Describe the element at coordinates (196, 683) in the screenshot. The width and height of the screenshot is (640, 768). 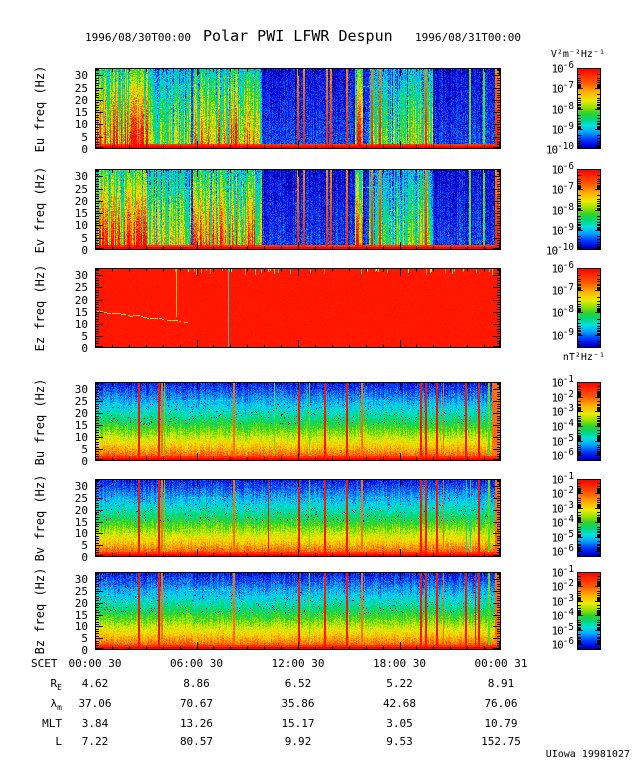
I see `ephemeris-value: 8.86` at that location.